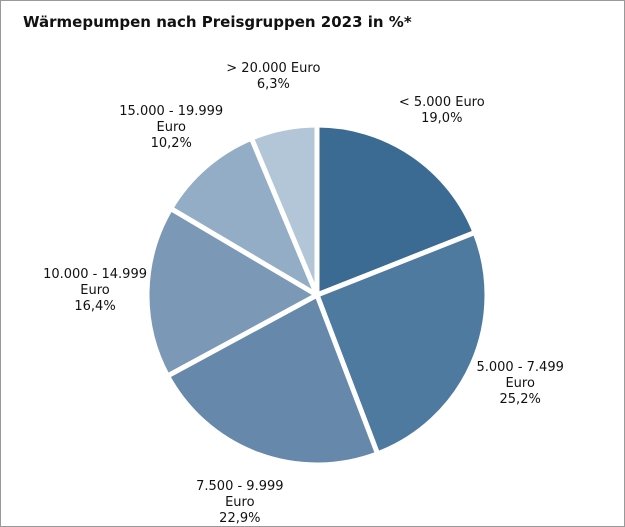  I want to click on category-label: 7.500 - 9.999 Euro, so click(240, 495).